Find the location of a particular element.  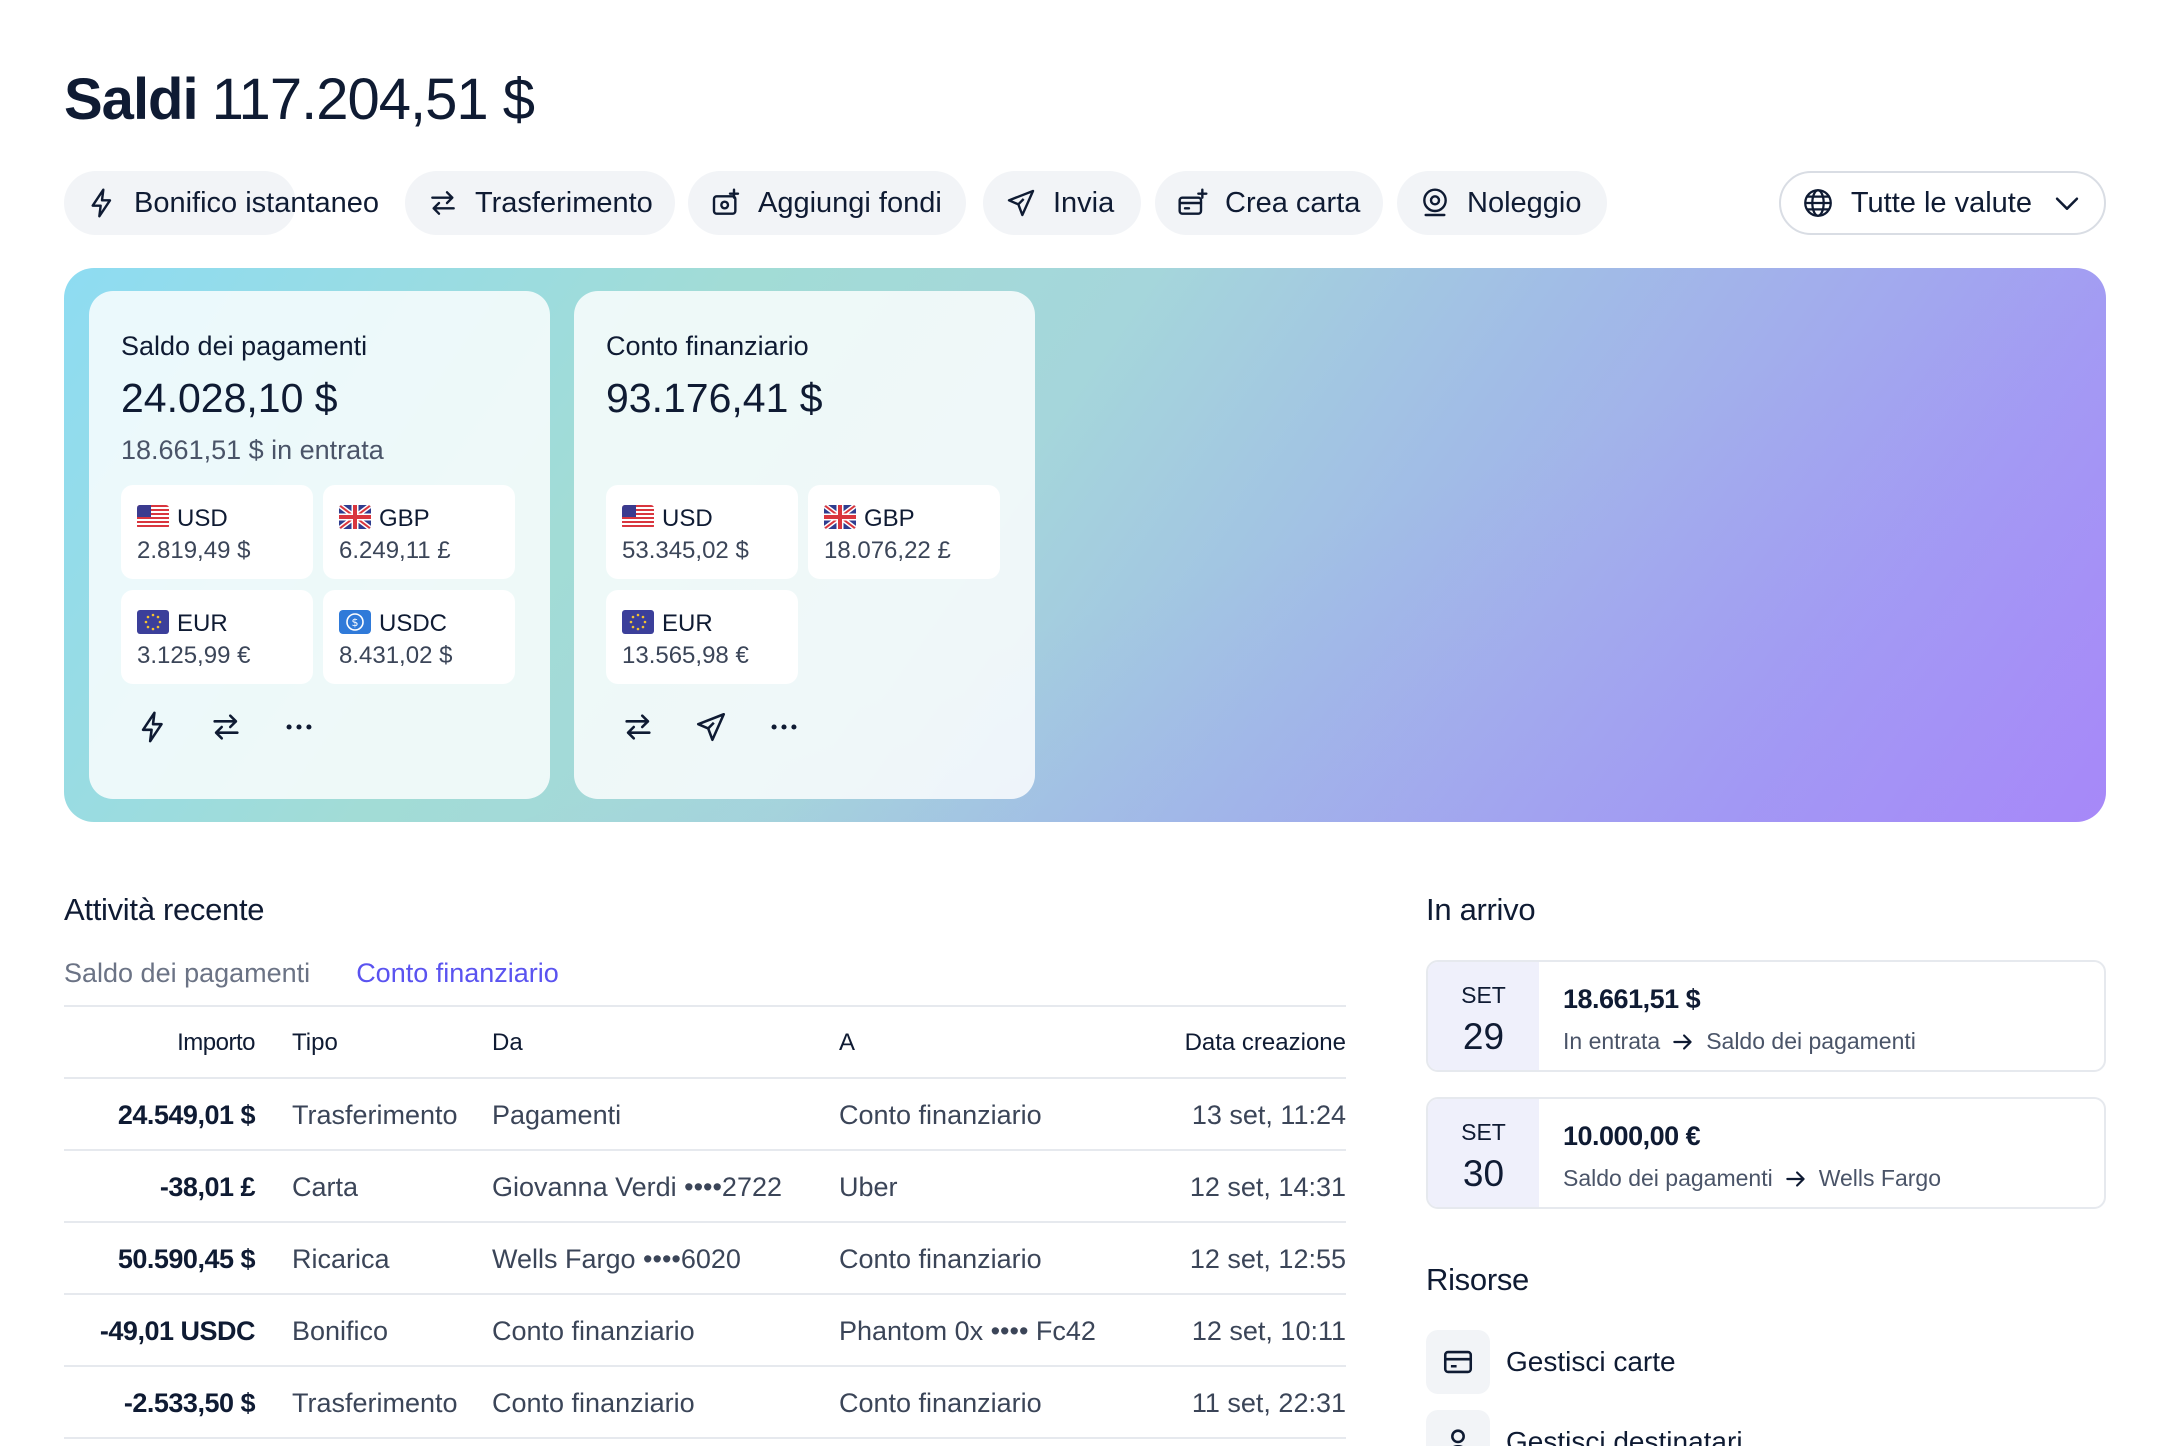

column-header-from: Da is located at coordinates (507, 1042).